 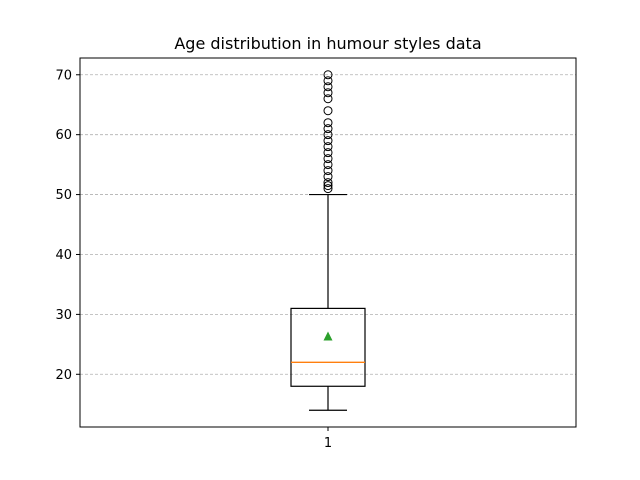 I want to click on box-plot, so click(x=328, y=240).